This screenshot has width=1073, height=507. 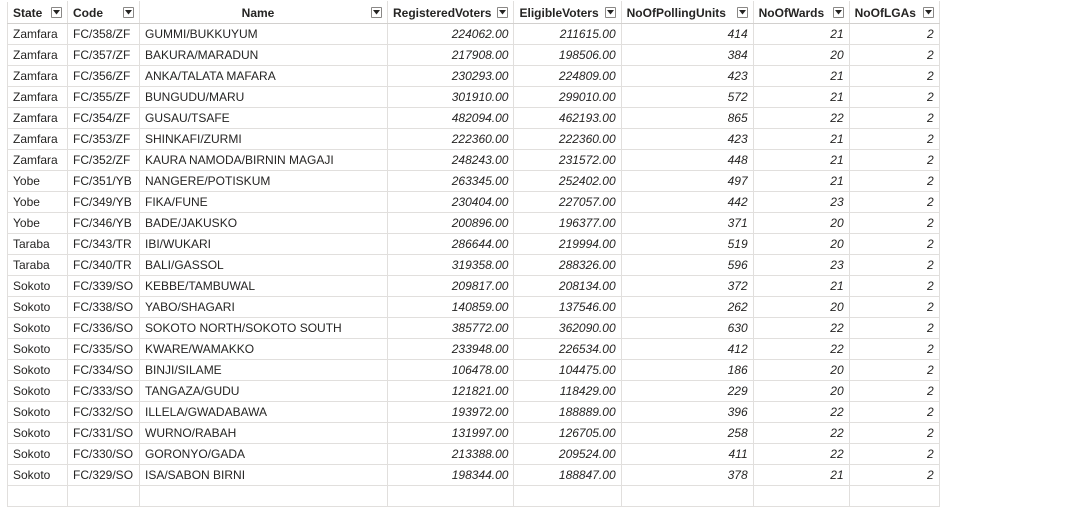 What do you see at coordinates (450, 328) in the screenshot?
I see `cell-registeredvoters: 385772.00` at bounding box center [450, 328].